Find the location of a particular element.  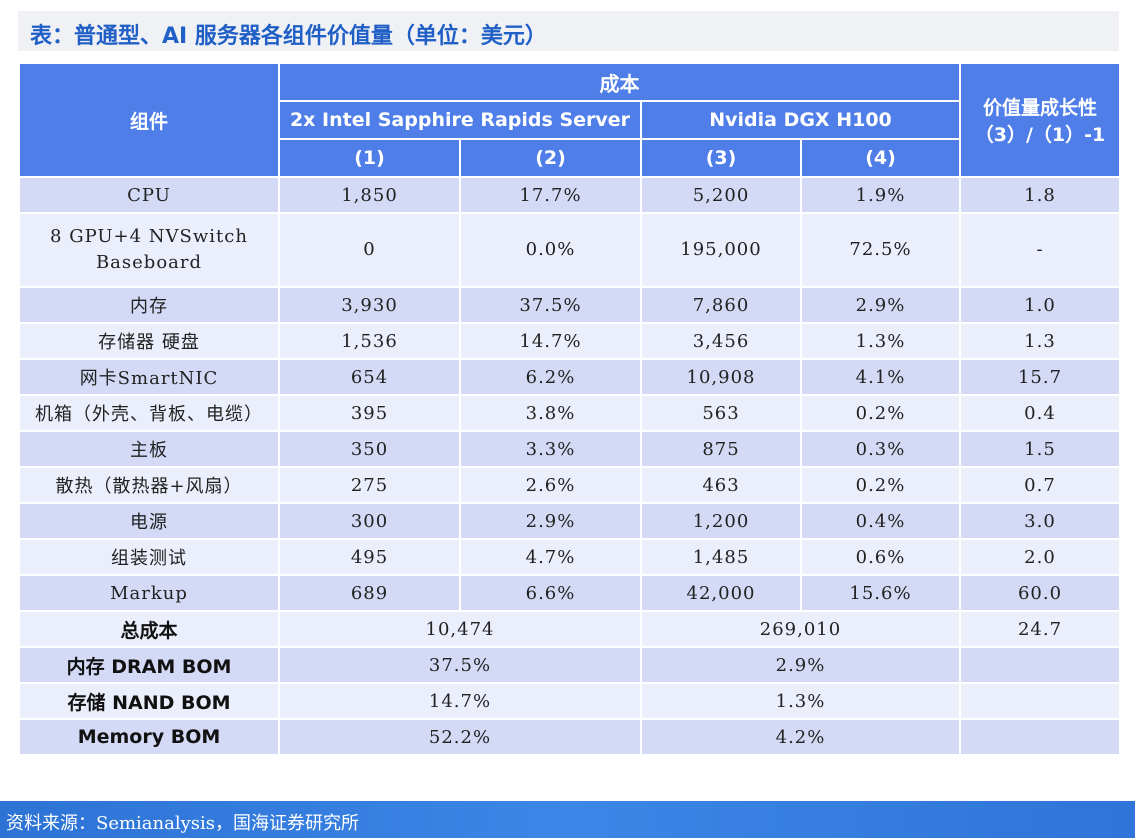

cell-c2: 14.7% is located at coordinates (550, 341).